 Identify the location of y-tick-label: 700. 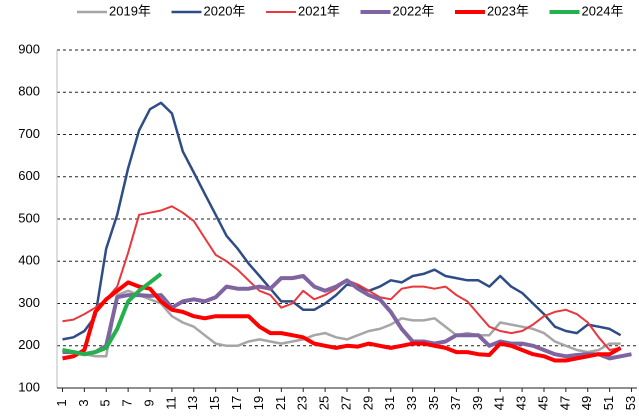
(29, 133).